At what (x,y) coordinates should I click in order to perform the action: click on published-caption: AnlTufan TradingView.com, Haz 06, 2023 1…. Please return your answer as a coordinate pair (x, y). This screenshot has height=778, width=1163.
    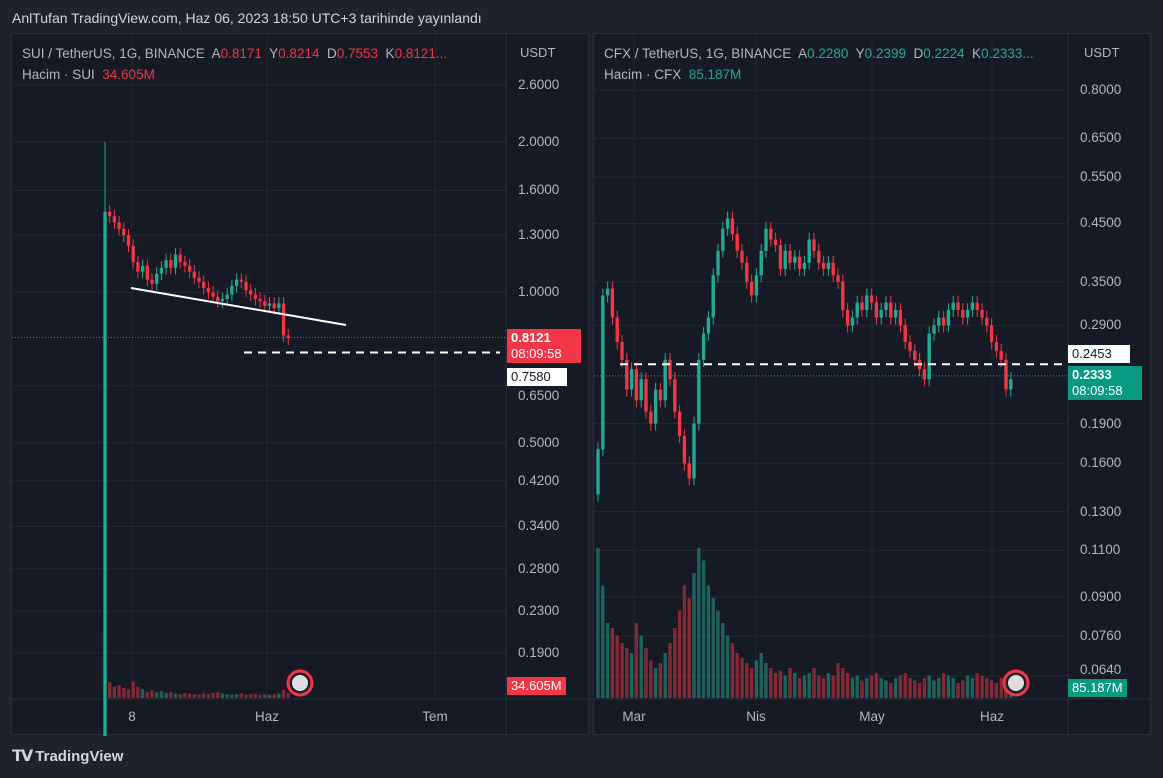
    Looking at the image, I should click on (247, 18).